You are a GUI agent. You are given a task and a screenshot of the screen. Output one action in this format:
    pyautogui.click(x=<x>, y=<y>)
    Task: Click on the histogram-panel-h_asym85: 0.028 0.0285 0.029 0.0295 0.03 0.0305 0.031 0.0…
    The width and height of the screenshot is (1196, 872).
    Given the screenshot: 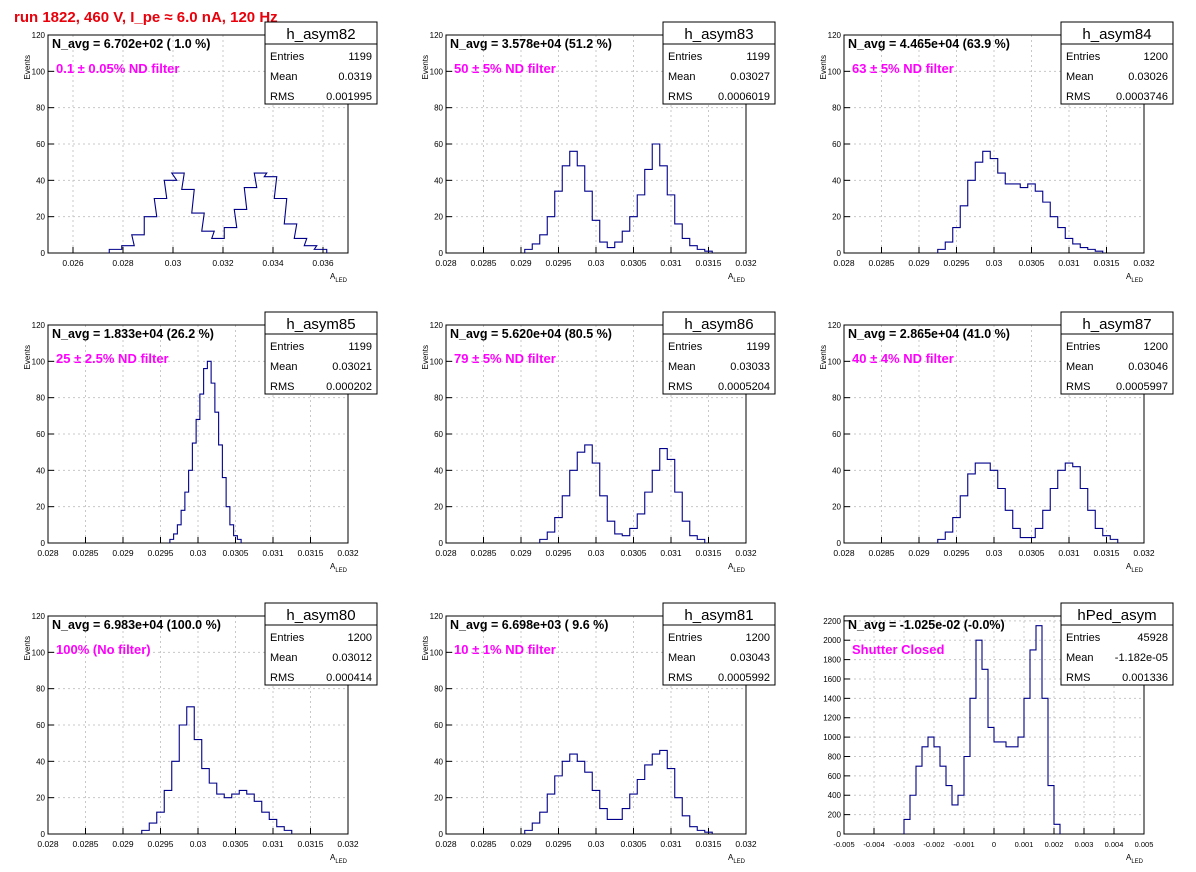 What is the action you would take?
    pyautogui.click(x=199, y=435)
    